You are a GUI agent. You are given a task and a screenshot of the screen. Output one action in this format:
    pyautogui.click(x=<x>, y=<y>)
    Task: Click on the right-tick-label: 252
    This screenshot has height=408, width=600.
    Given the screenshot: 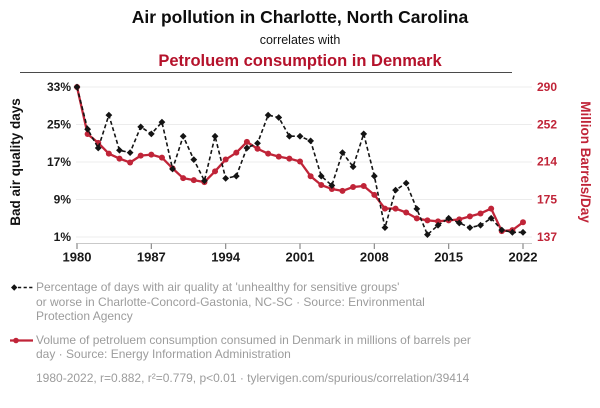 What is the action you would take?
    pyautogui.click(x=547, y=124)
    